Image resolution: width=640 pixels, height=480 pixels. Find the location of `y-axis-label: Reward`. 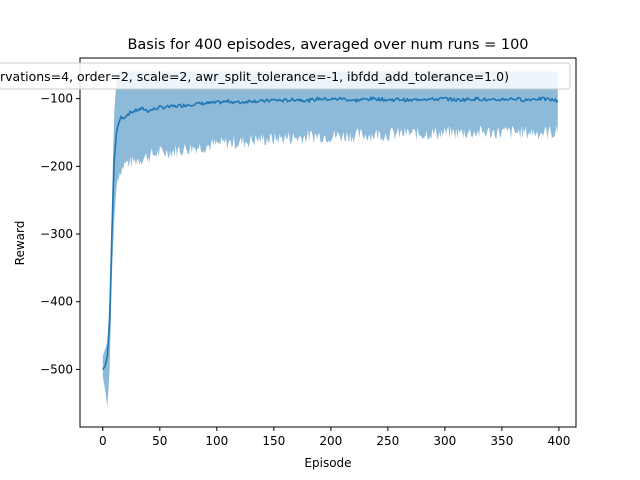

y-axis-label: Reward is located at coordinates (20, 243).